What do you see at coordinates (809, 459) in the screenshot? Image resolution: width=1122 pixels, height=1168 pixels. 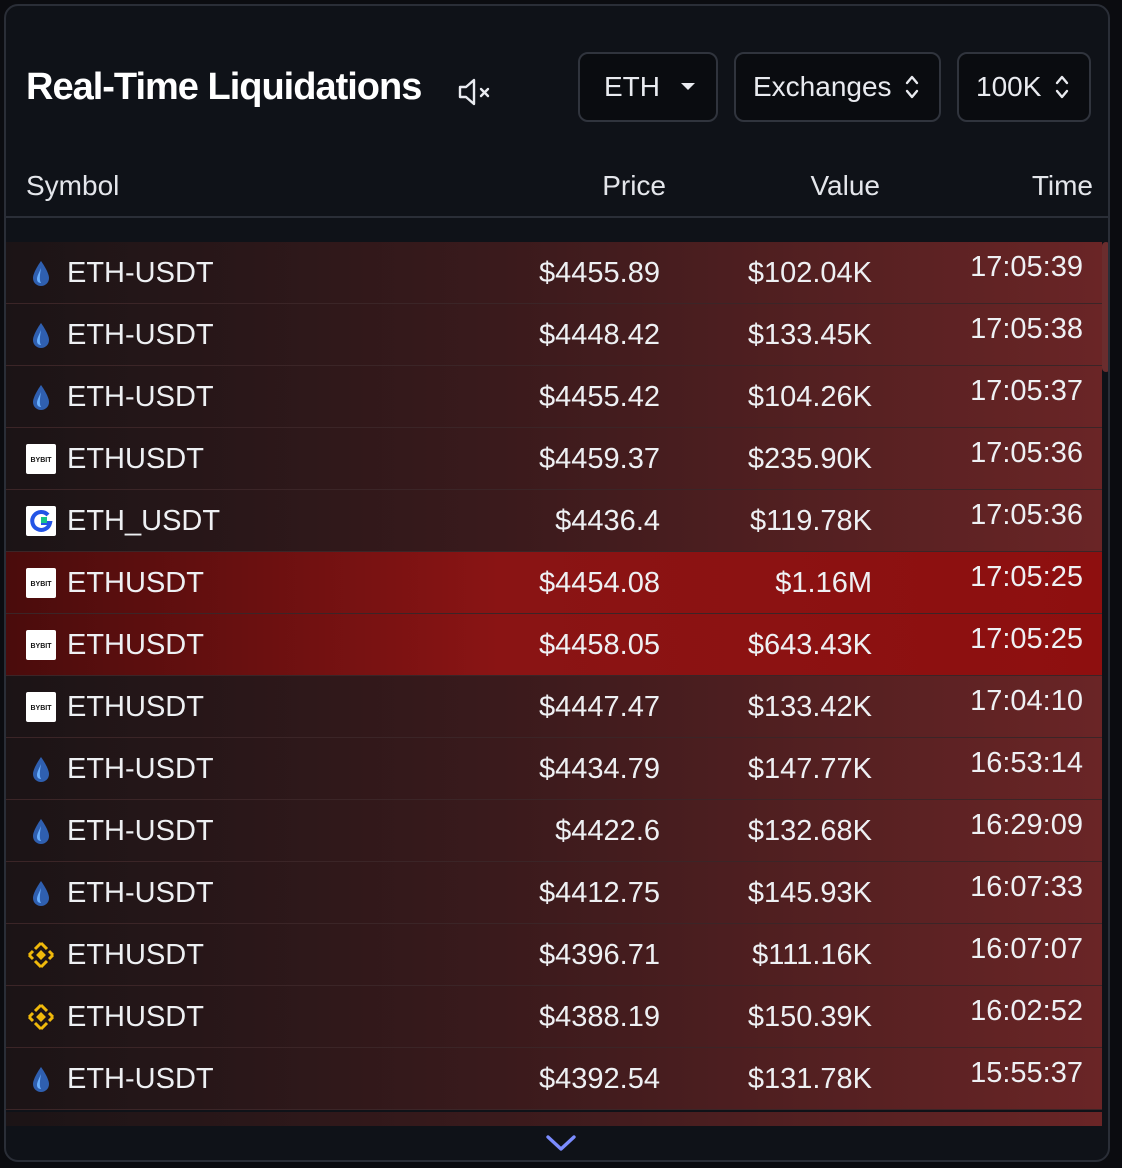 I see `value-cell: $235.90K` at bounding box center [809, 459].